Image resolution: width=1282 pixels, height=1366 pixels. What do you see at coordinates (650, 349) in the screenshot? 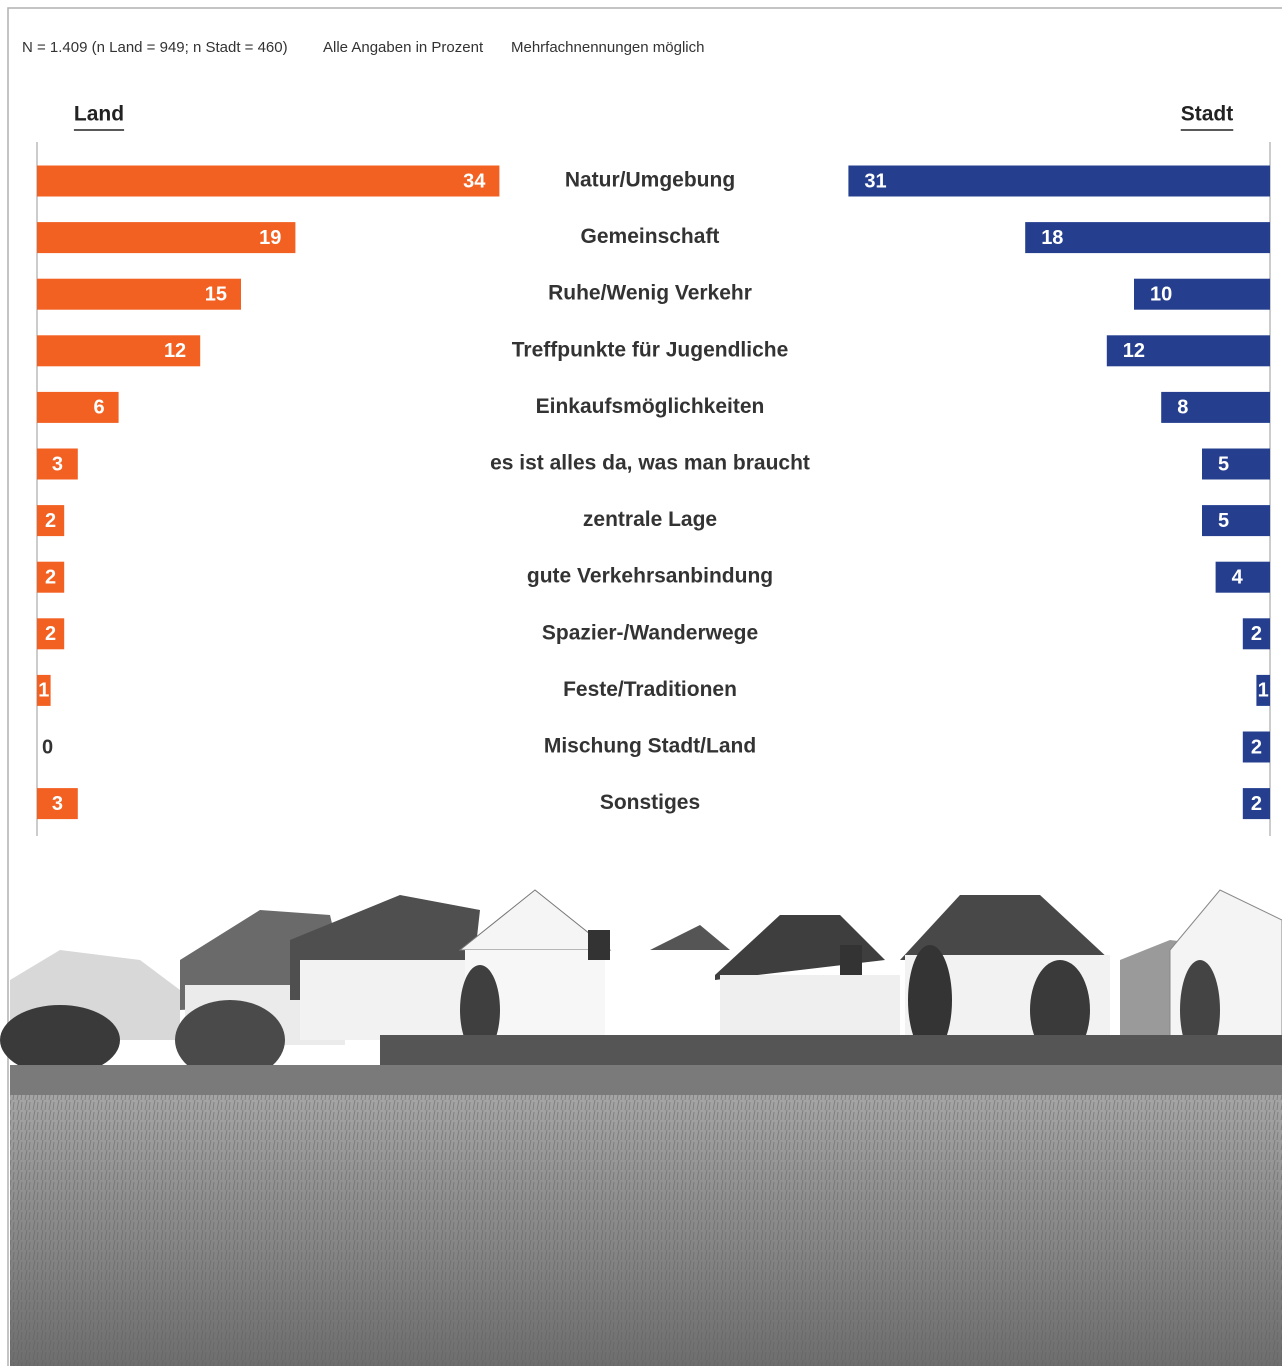
I see `category-label: Treffpunkte für Jugendliche` at bounding box center [650, 349].